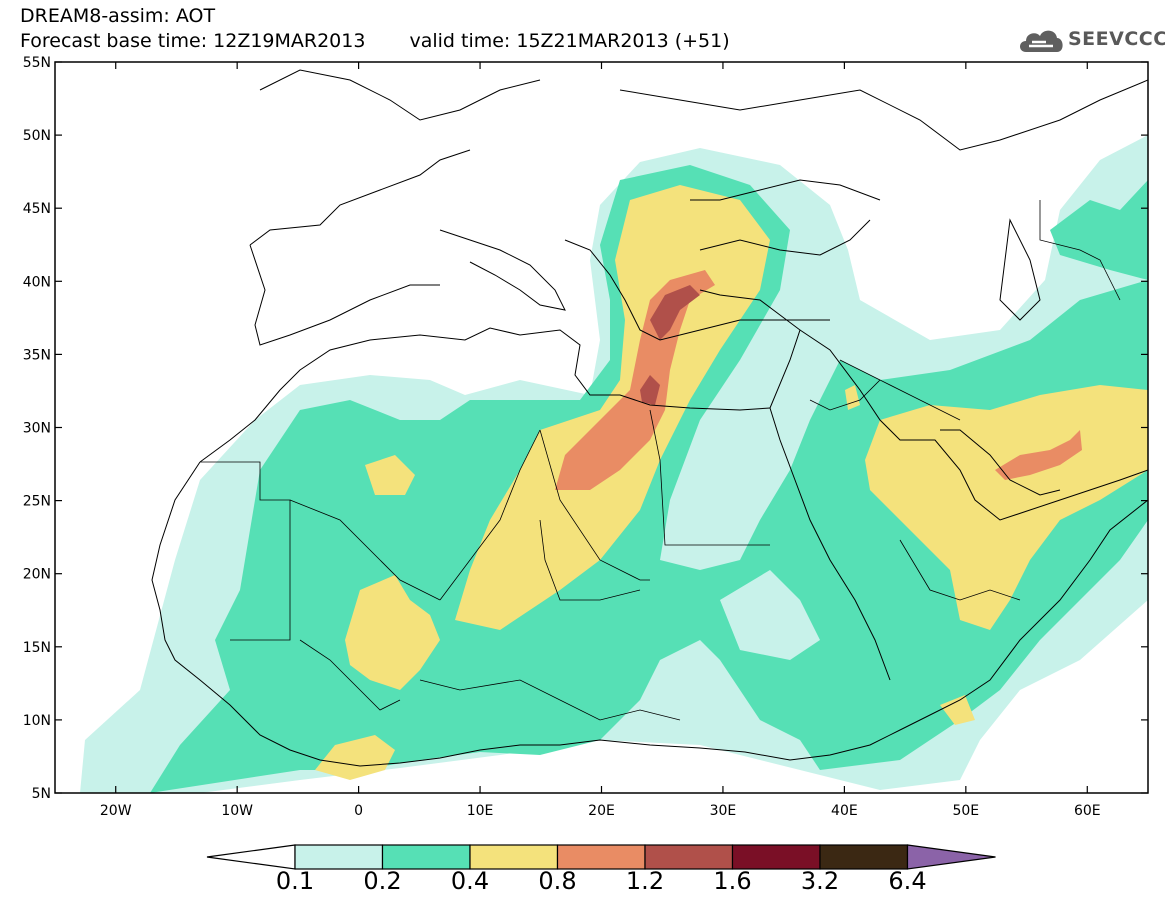  Describe the element at coordinates (37, 648) in the screenshot. I see `lat-tick-label: 15N` at that location.